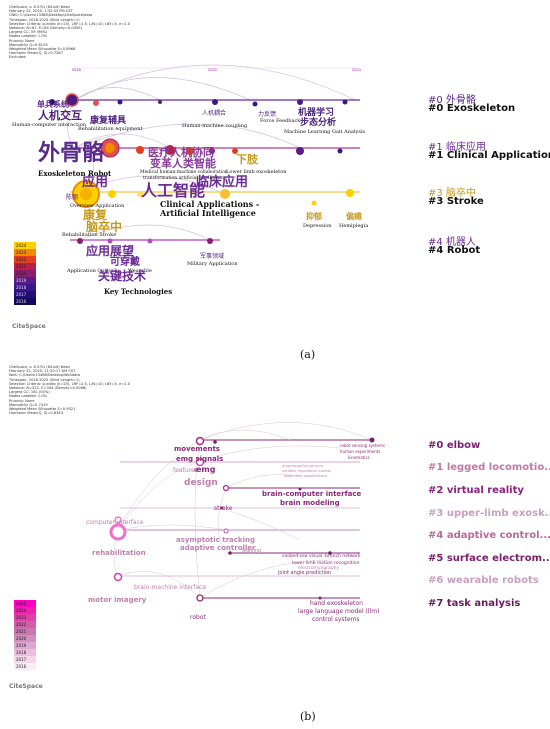  What do you see at coordinates (41, 11) in the screenshot?
I see `metadata-line: February 22, 2025, 1:52:03 PM CST` at bounding box center [41, 11].